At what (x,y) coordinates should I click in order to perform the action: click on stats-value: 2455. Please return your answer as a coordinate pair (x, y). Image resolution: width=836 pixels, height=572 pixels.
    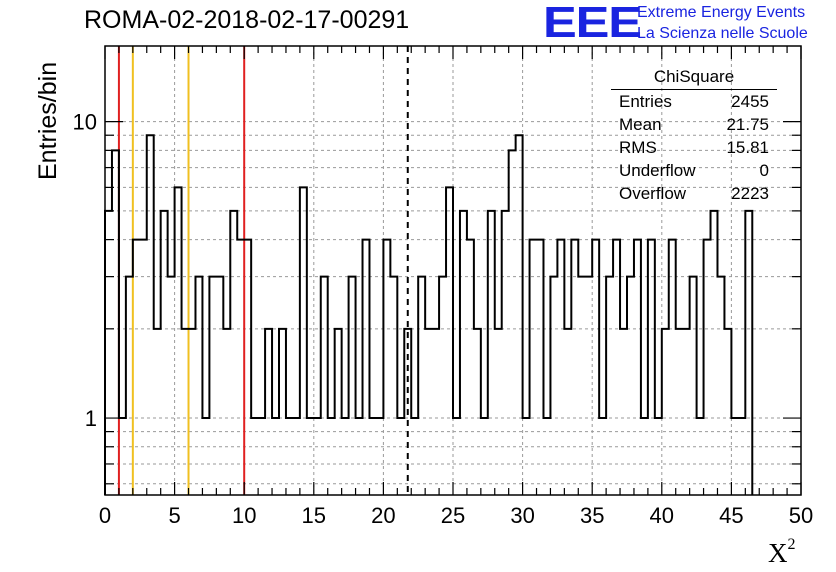
    Looking at the image, I should click on (750, 101).